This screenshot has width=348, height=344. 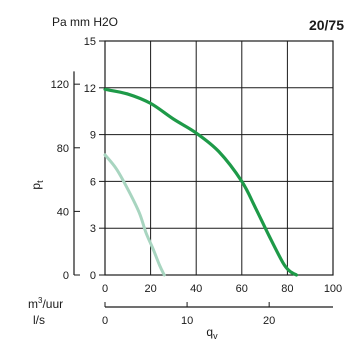 What do you see at coordinates (187, 321) in the screenshot?
I see `x-tick-label-ls: 10` at bounding box center [187, 321].